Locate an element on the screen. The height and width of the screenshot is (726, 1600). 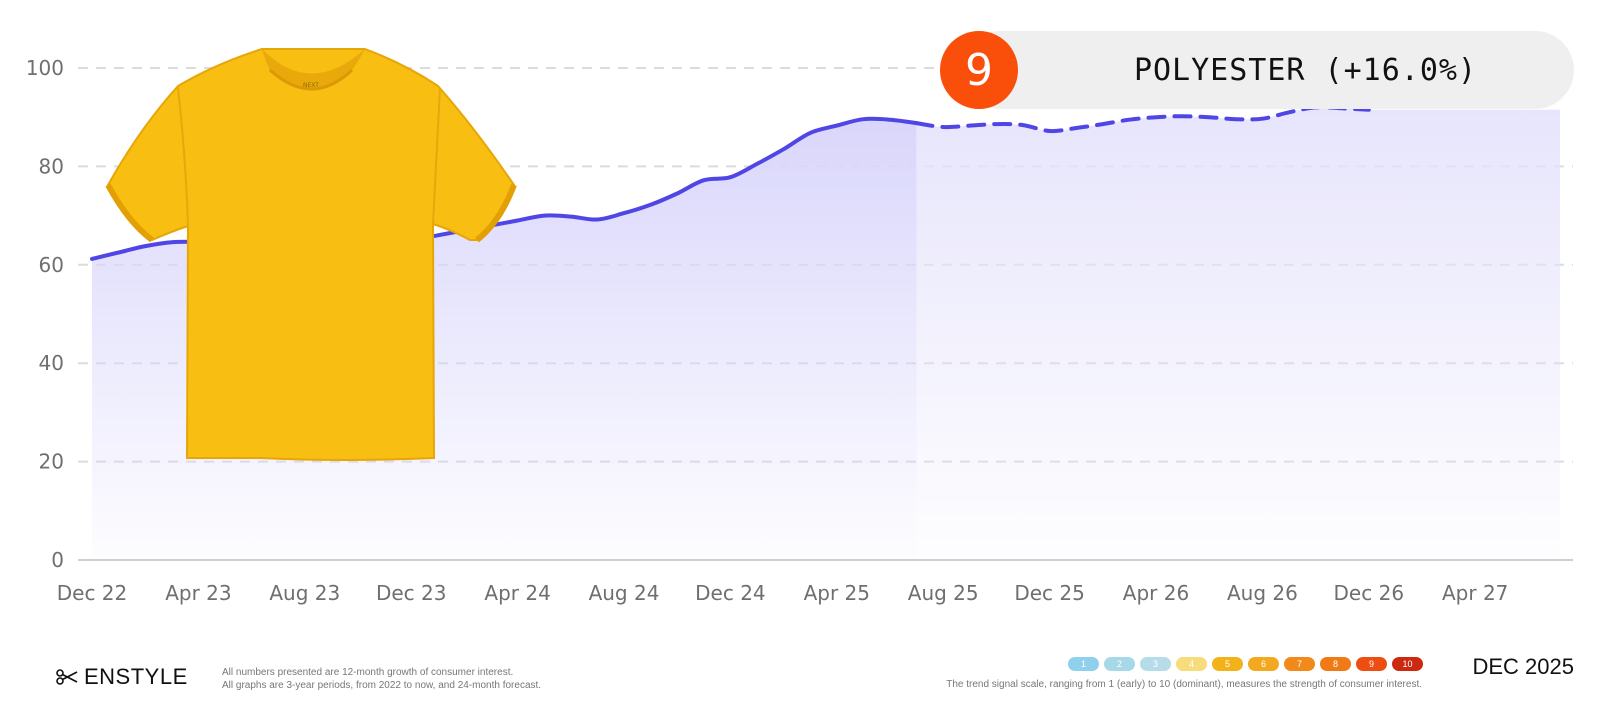
x-tick-label: Apr 26 is located at coordinates (1156, 593).